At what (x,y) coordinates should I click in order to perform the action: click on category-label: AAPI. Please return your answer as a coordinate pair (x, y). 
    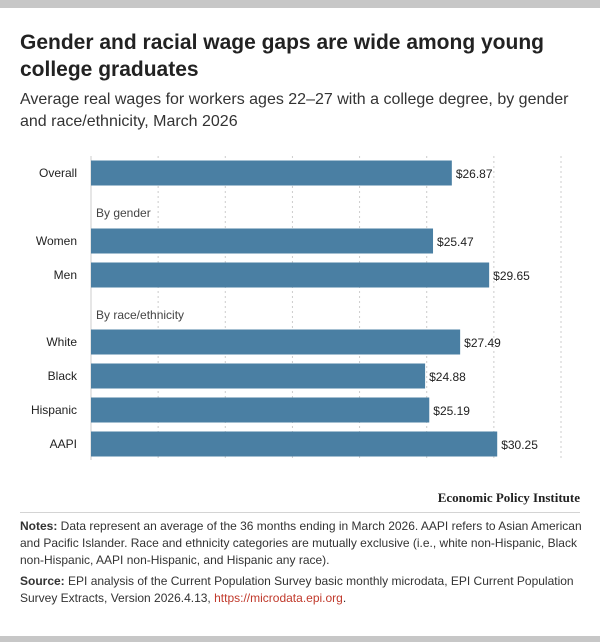
    Looking at the image, I should click on (63, 444).